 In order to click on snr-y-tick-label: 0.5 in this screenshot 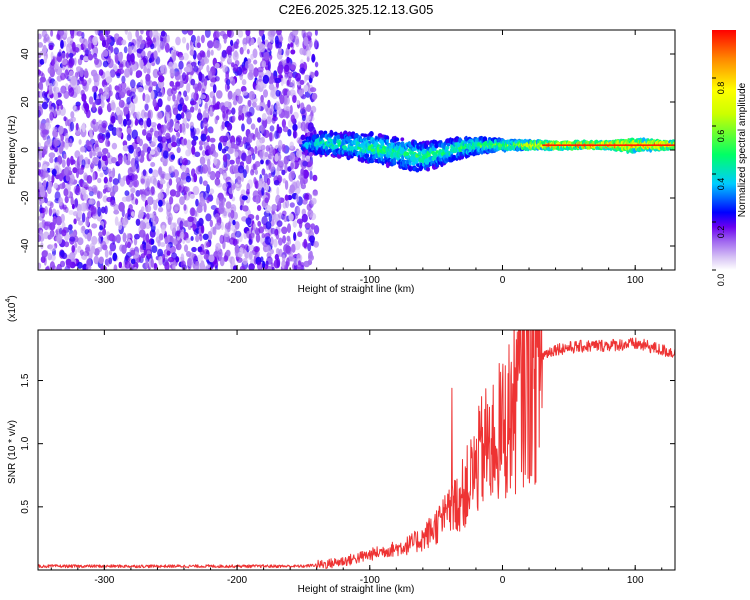, I will do `click(25, 506)`.